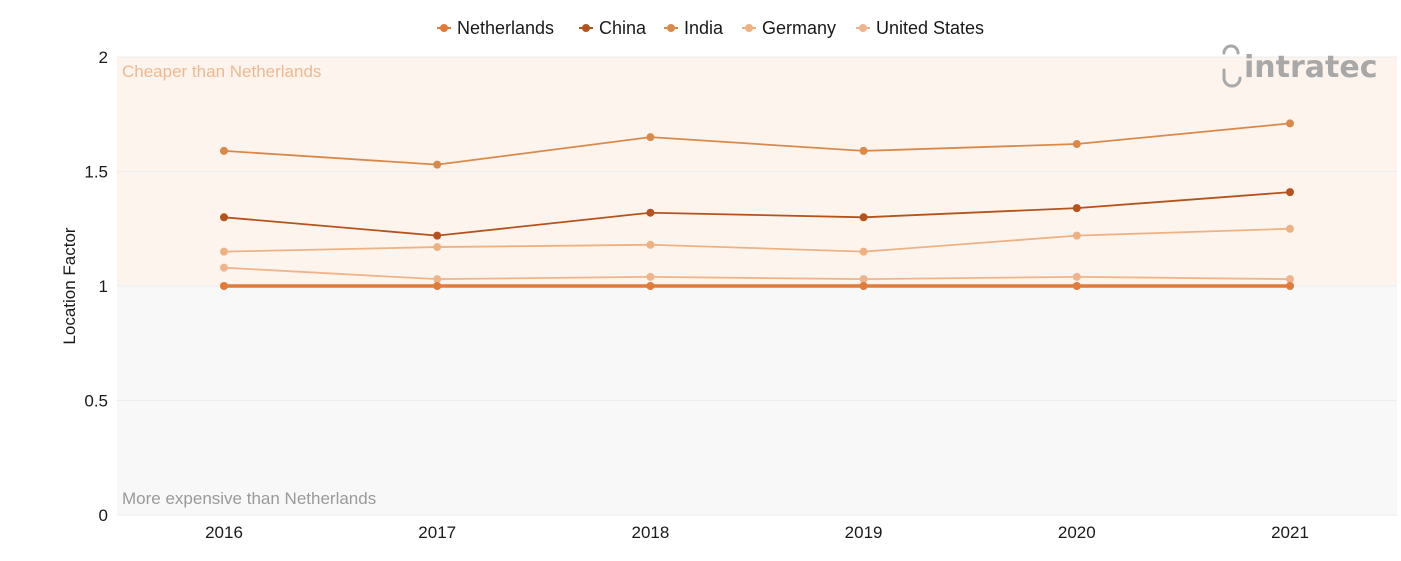  I want to click on legend-label: China, so click(623, 28).